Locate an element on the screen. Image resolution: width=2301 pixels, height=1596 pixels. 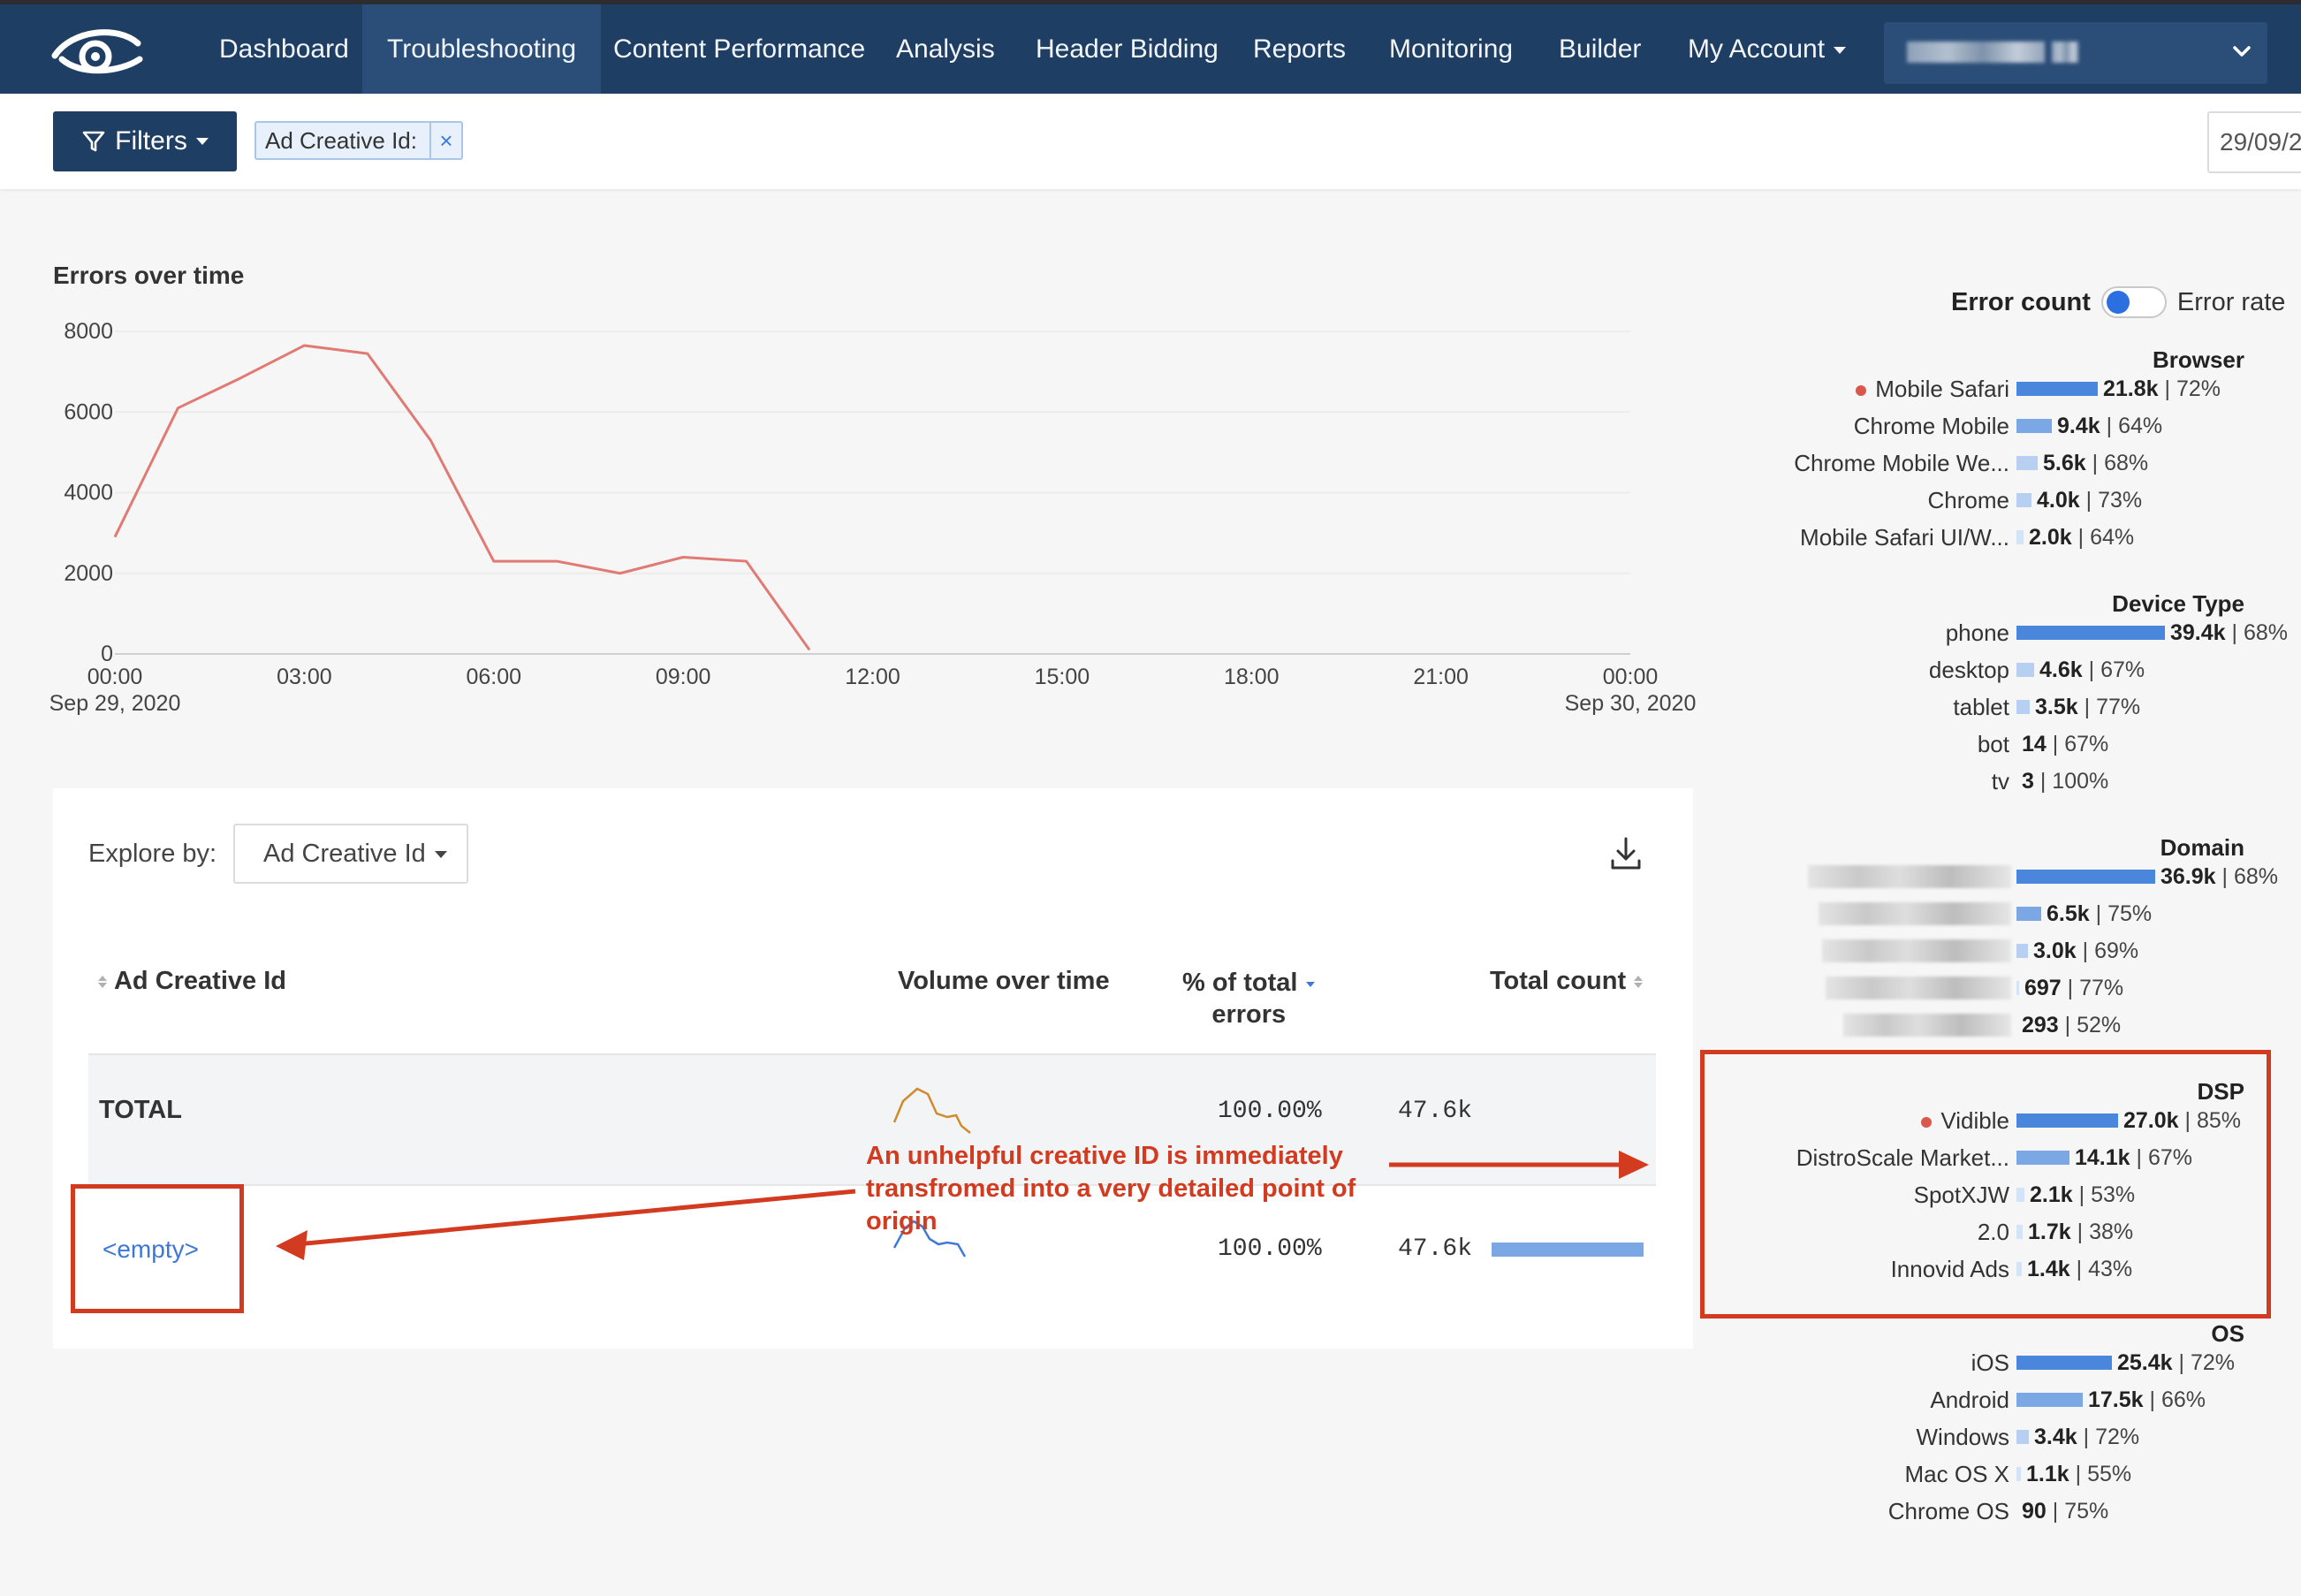
breakdown-count: 1.1k is located at coordinates (2047, 1474).